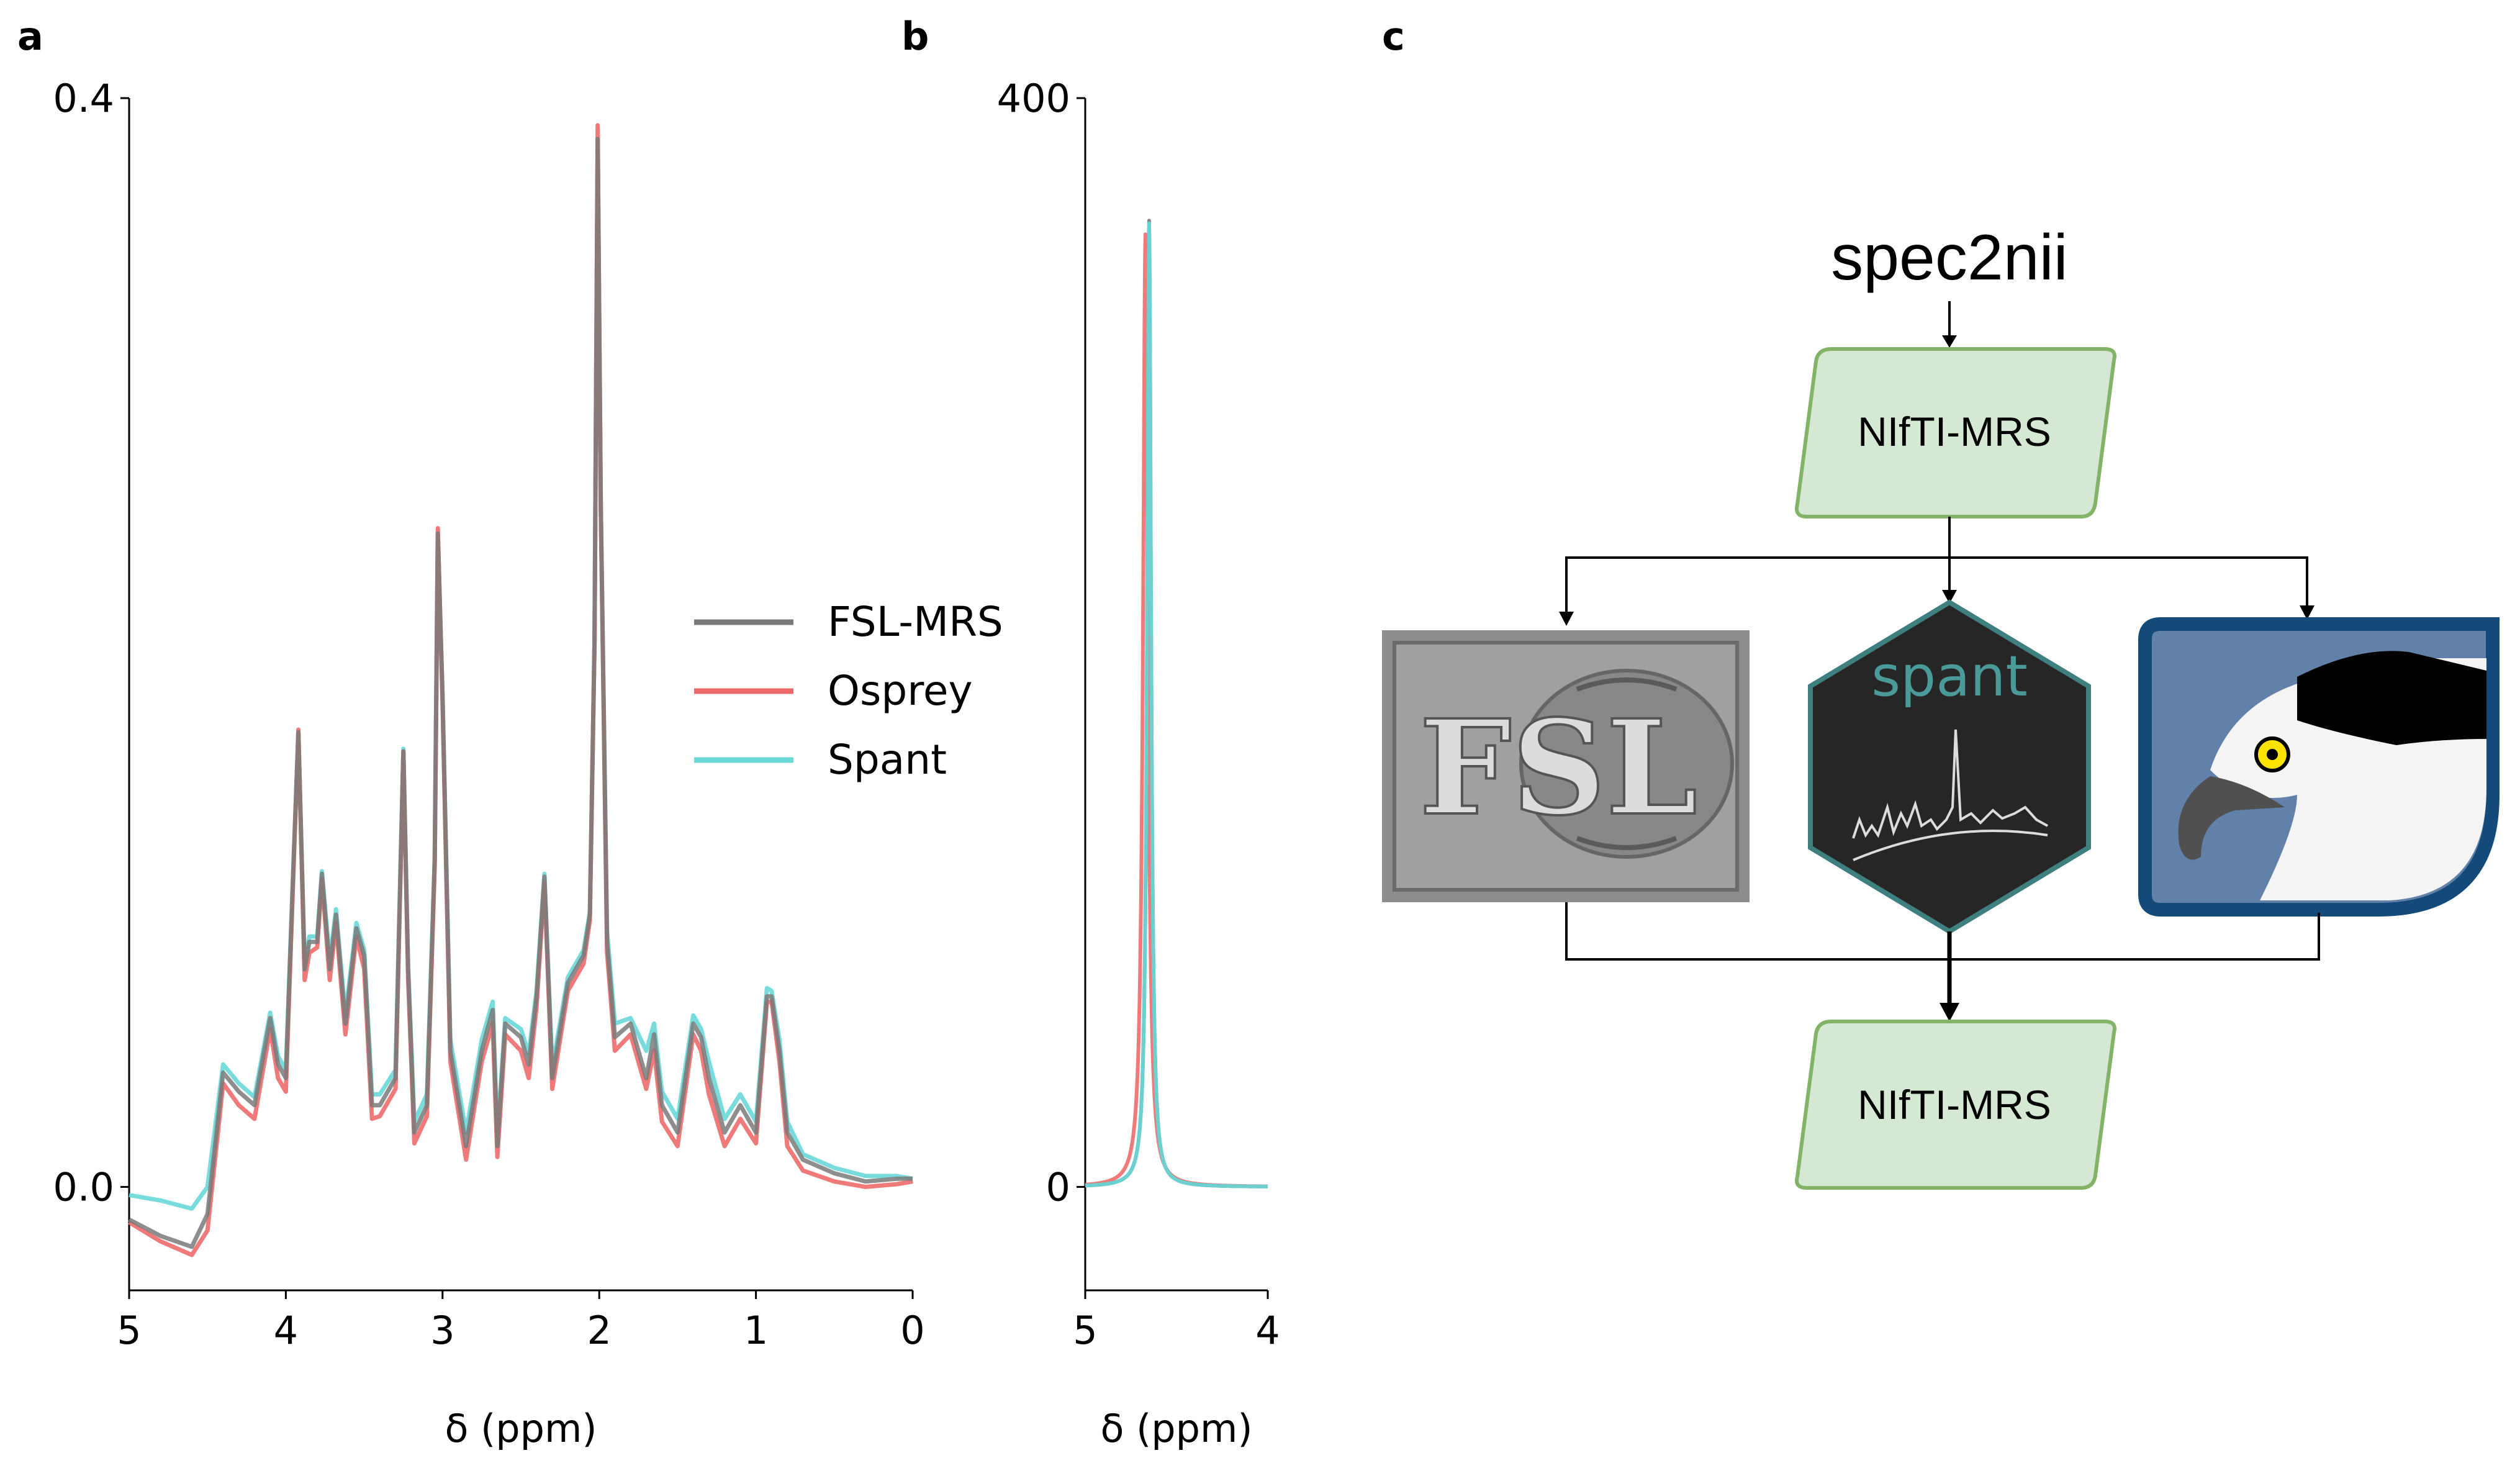  Describe the element at coordinates (1949, 258) in the screenshot. I see `spec2nii-title: spec2nii` at that location.